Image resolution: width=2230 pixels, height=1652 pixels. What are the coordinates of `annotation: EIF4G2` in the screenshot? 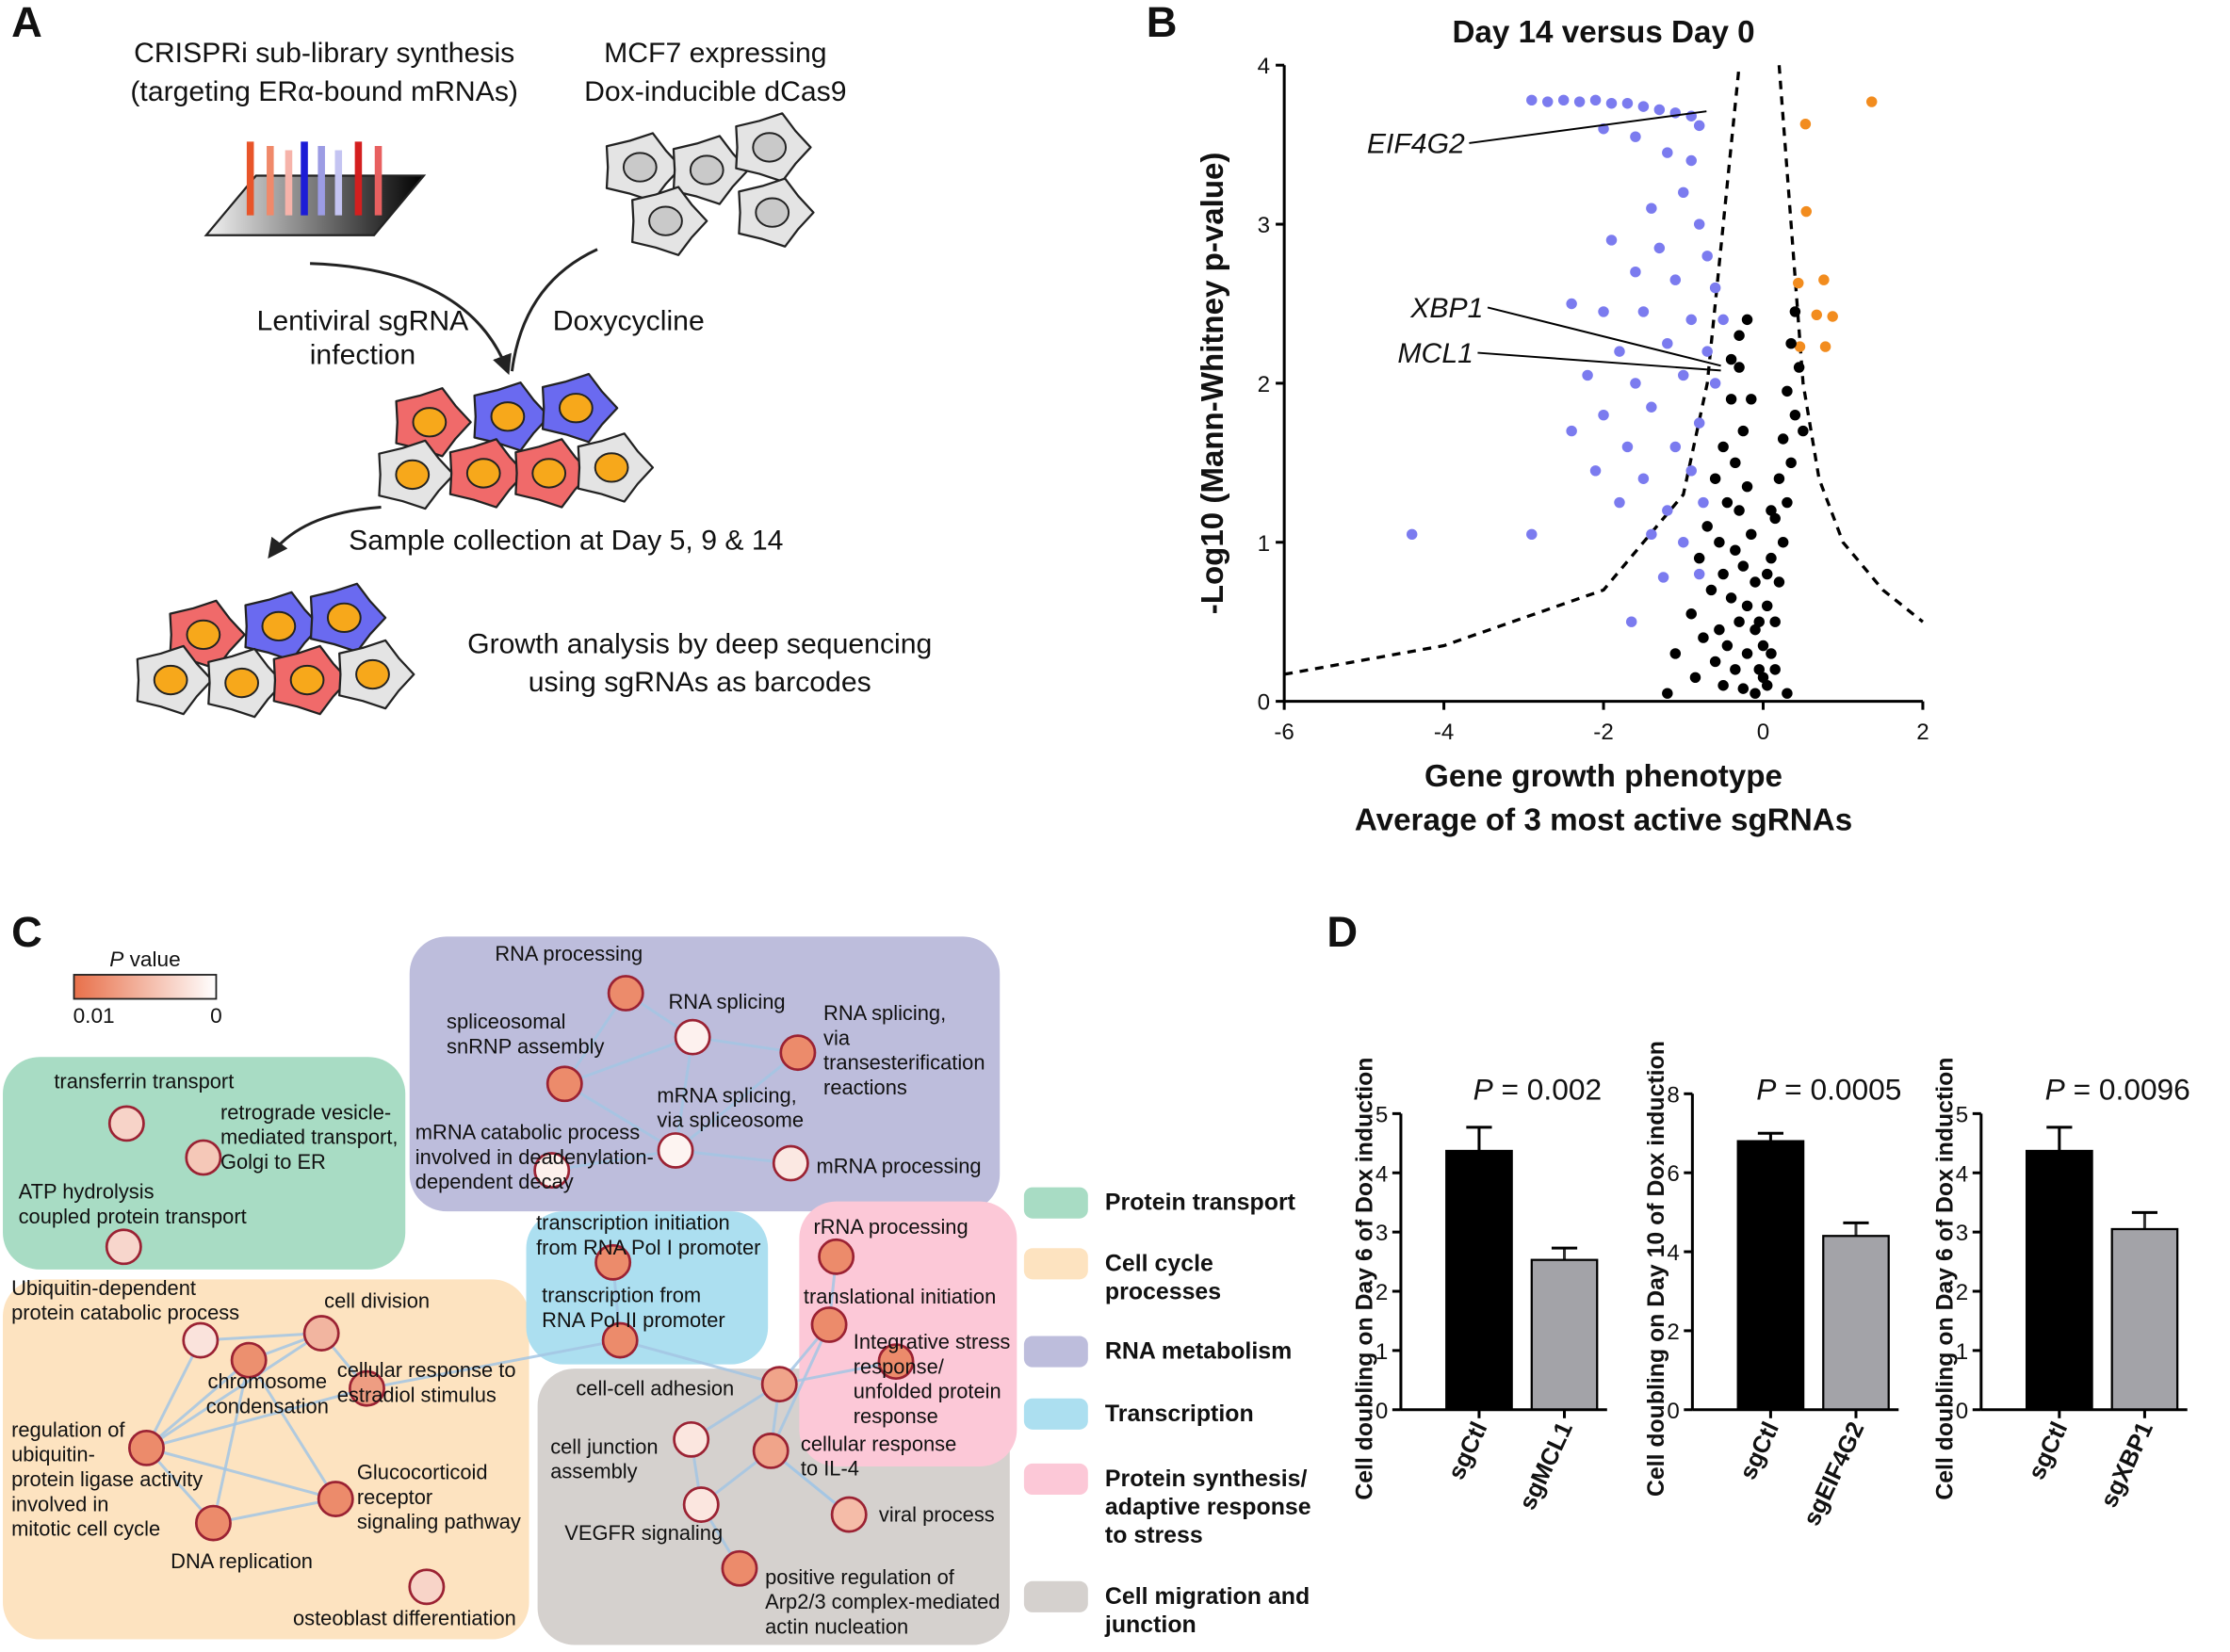 It's located at (1416, 144).